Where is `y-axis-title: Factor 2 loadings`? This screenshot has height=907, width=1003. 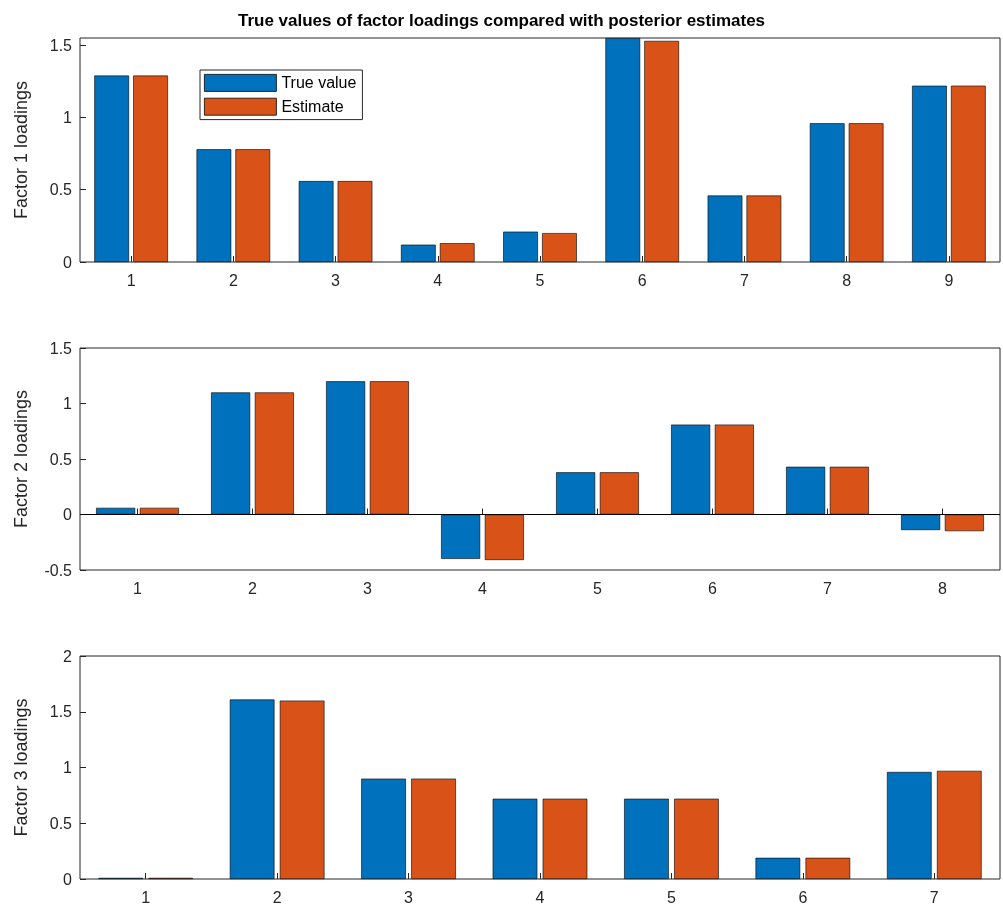
y-axis-title: Factor 2 loadings is located at coordinates (21, 459).